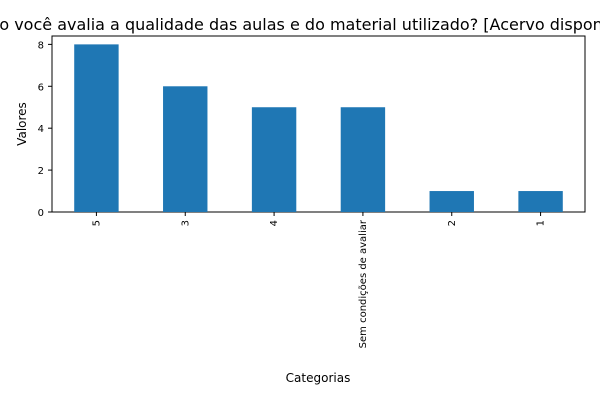 This screenshot has height=400, width=600. What do you see at coordinates (41, 213) in the screenshot?
I see `y-tick-label-0: 0` at bounding box center [41, 213].